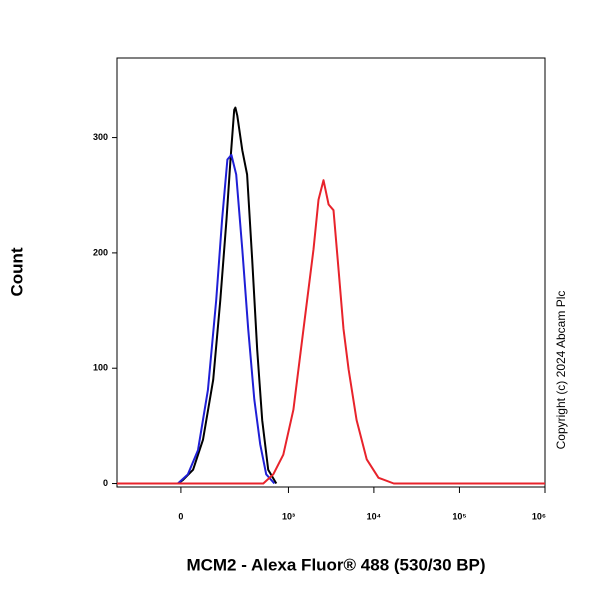 This screenshot has width=600, height=600. What do you see at coordinates (105, 483) in the screenshot?
I see `y-tick-label: 0` at bounding box center [105, 483].